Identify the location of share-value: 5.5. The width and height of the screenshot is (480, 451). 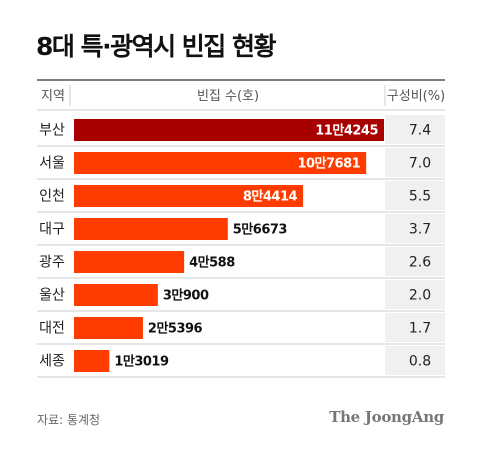
(420, 197).